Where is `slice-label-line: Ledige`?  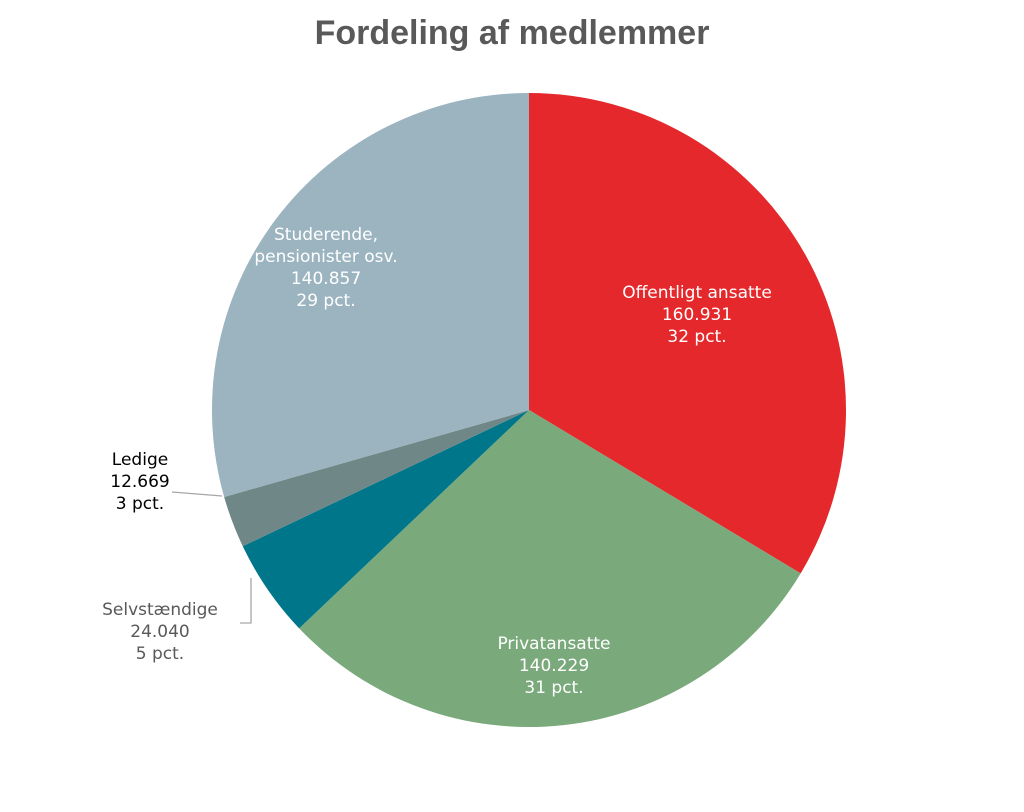
slice-label-line: Ledige is located at coordinates (140, 460).